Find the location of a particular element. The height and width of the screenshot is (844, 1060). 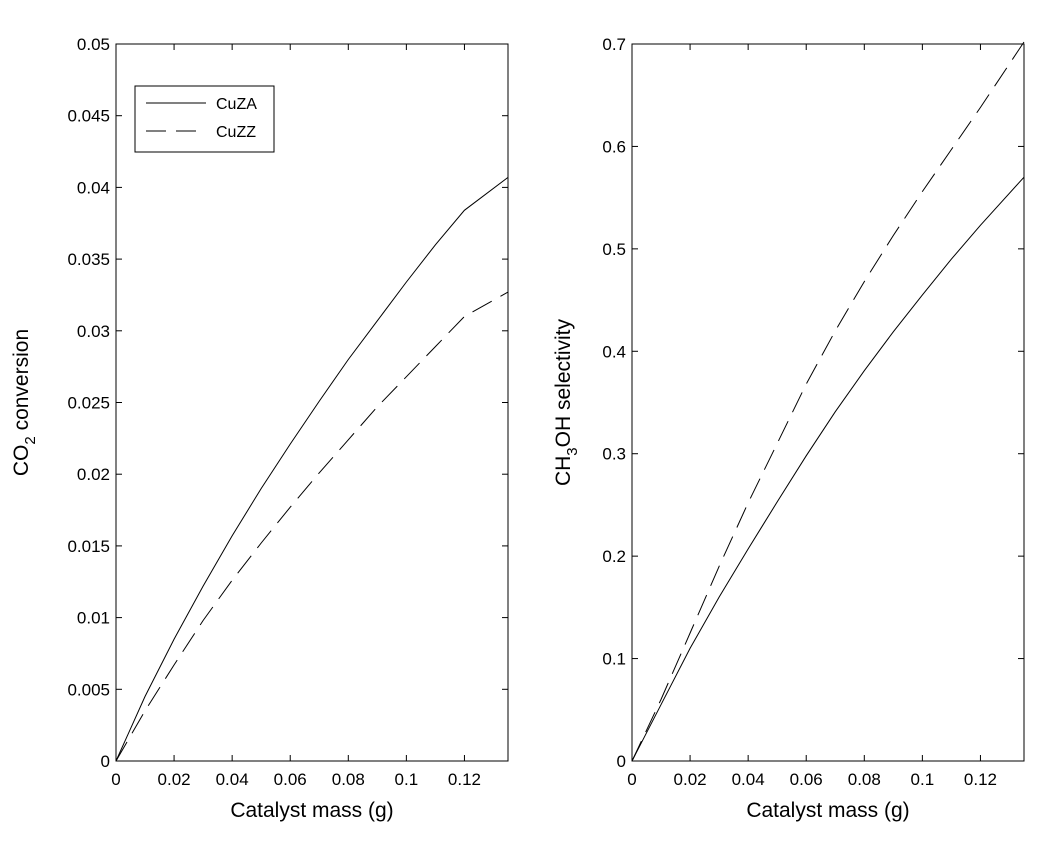

y-tick-label: 0.015 is located at coordinates (88, 546).